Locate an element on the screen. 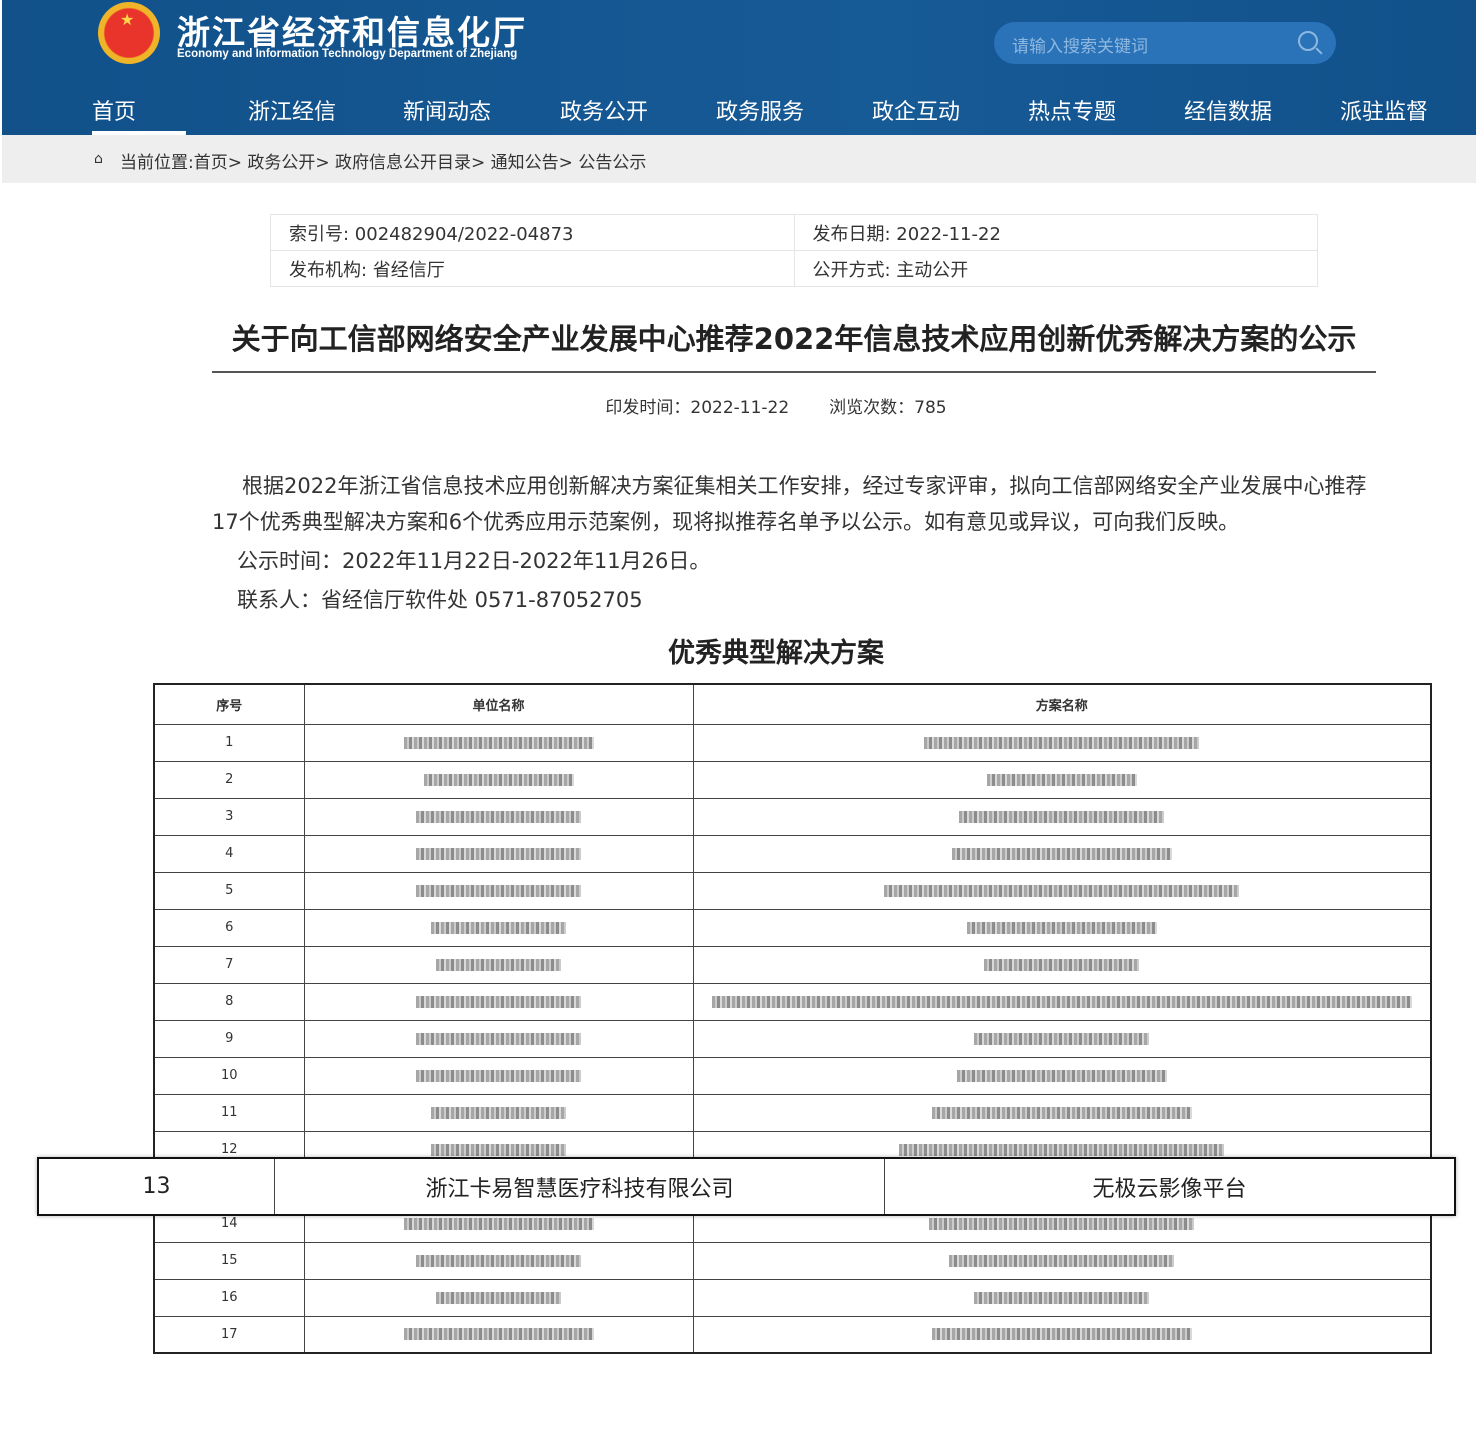  row-no: 4 is located at coordinates (229, 853).